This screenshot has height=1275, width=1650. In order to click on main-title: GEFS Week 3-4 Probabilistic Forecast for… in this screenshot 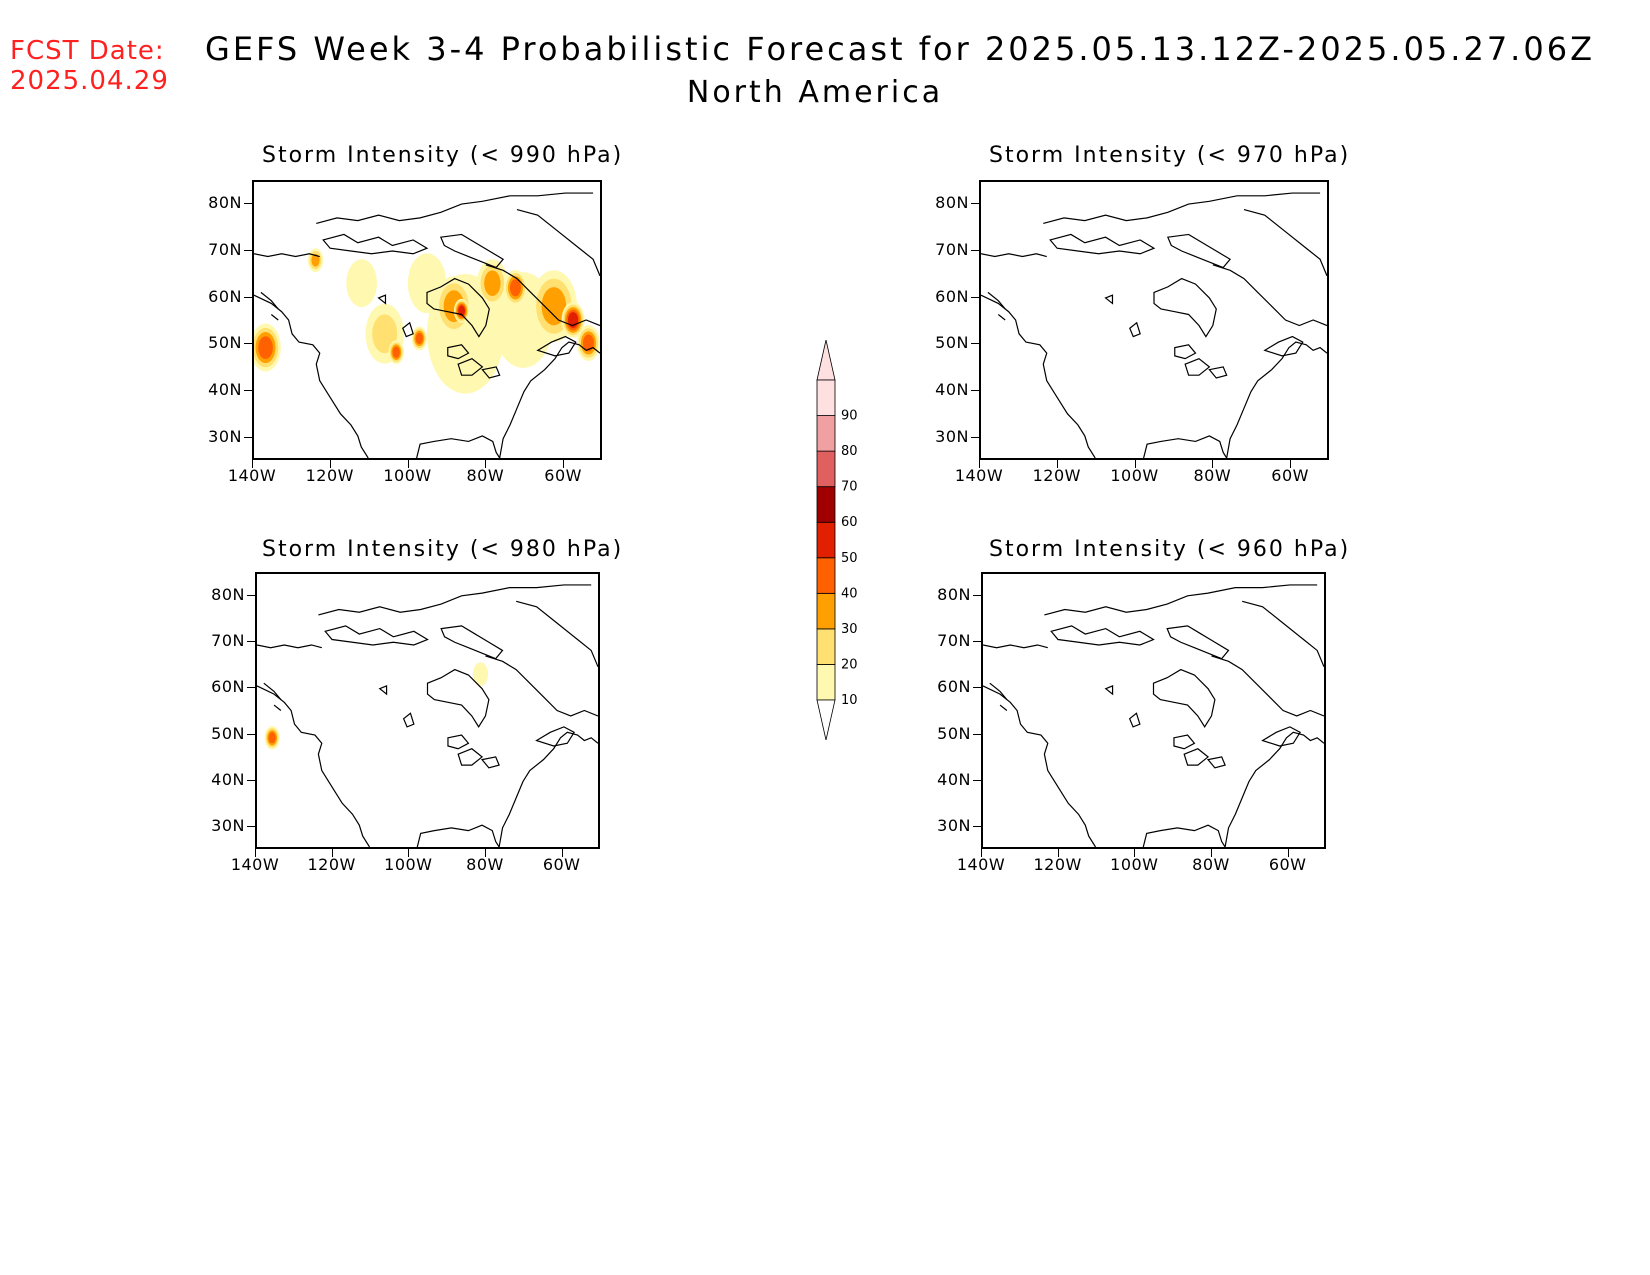, I will do `click(900, 49)`.